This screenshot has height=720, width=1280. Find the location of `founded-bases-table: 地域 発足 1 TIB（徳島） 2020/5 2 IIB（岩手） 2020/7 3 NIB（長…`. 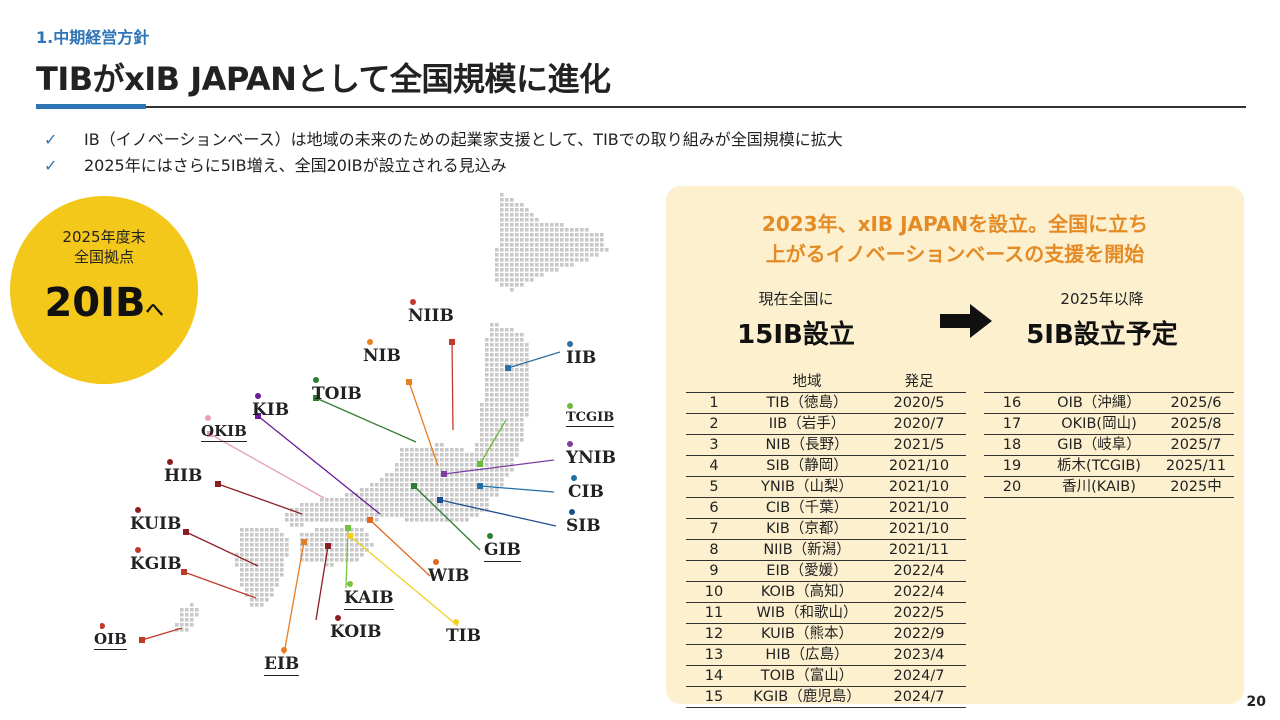

founded-bases-table: 地域 発足 1 TIB（徳島） 2020/5 2 IIB（岩手） 2020/7 3 NIB（長… is located at coordinates (826, 540).